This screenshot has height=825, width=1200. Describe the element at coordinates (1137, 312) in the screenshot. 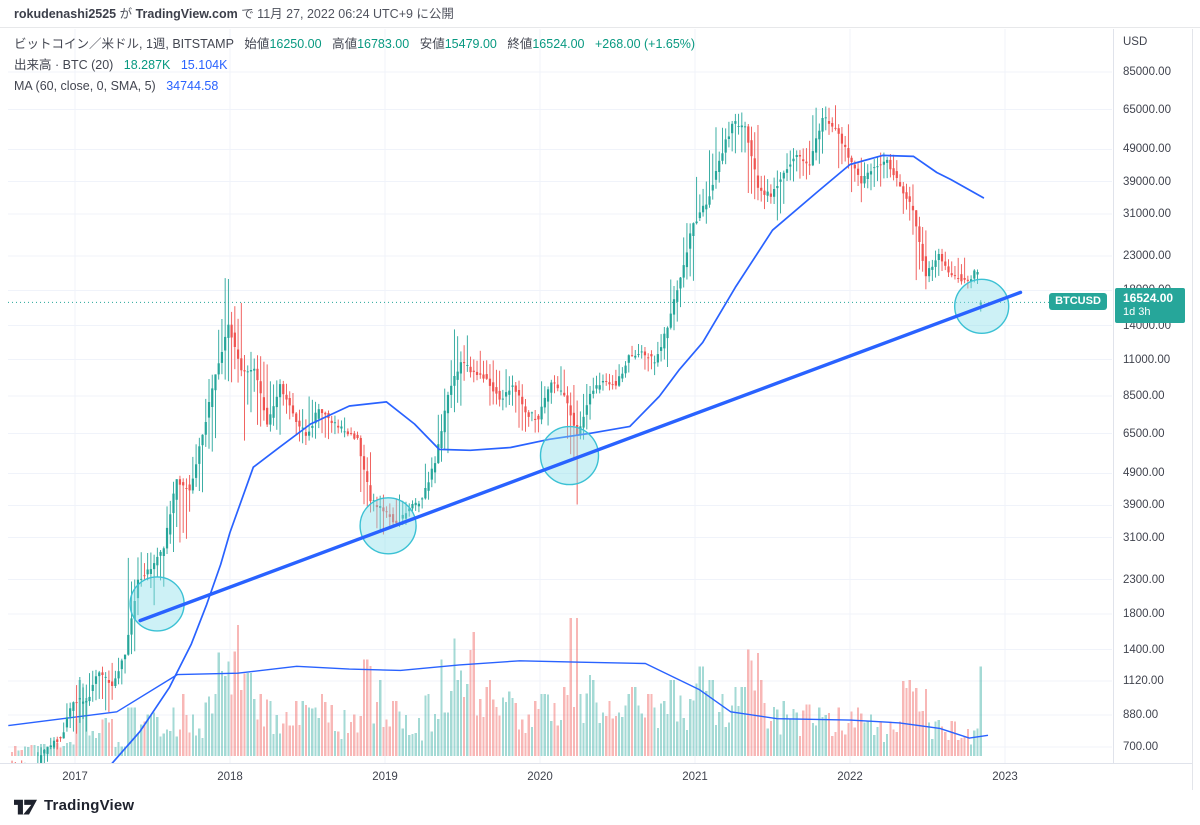

I see `bar-countdown: 1d 3h` at that location.